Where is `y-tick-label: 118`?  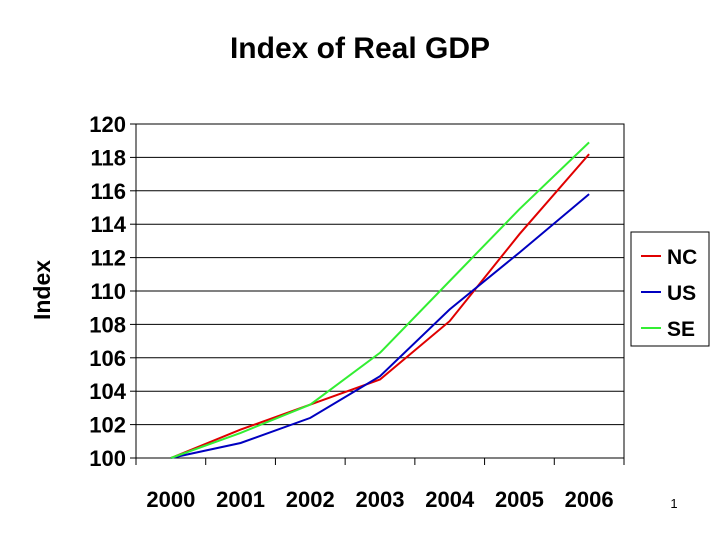
y-tick-label: 118 is located at coordinates (109, 157).